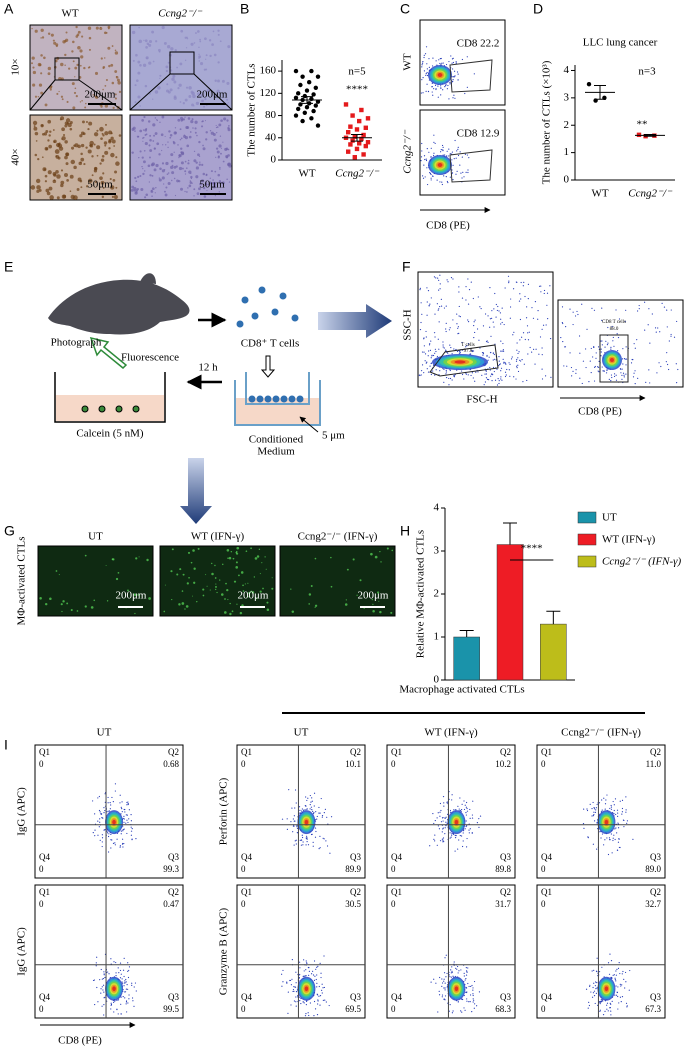 The height and width of the screenshot is (1051, 685). I want to click on quadrant-value: 0.47, so click(171, 904).